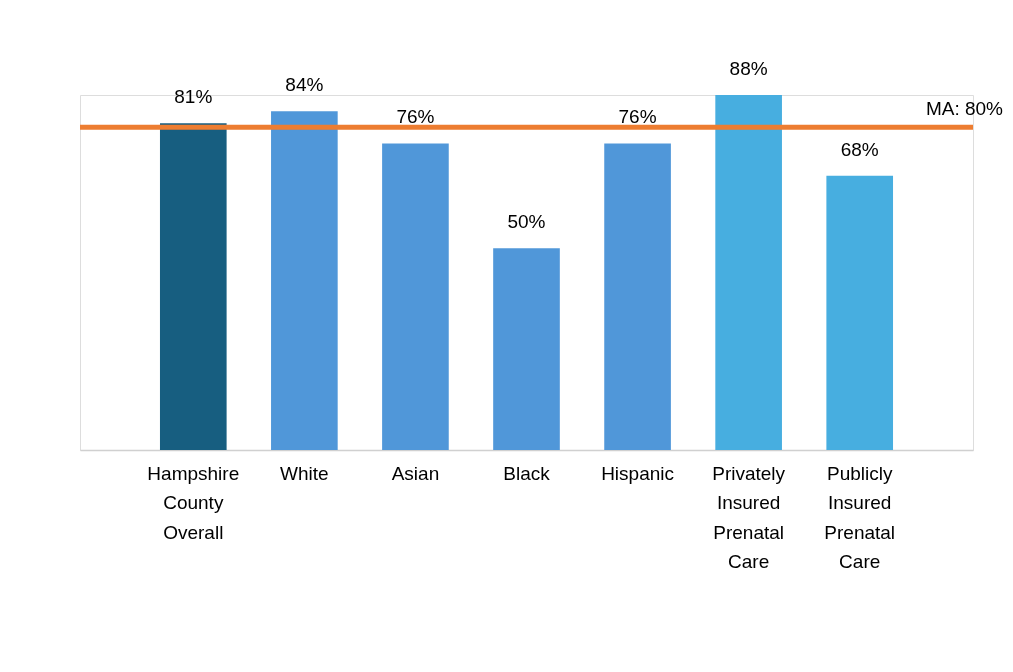  I want to click on x-tick-label: Black, so click(527, 473).